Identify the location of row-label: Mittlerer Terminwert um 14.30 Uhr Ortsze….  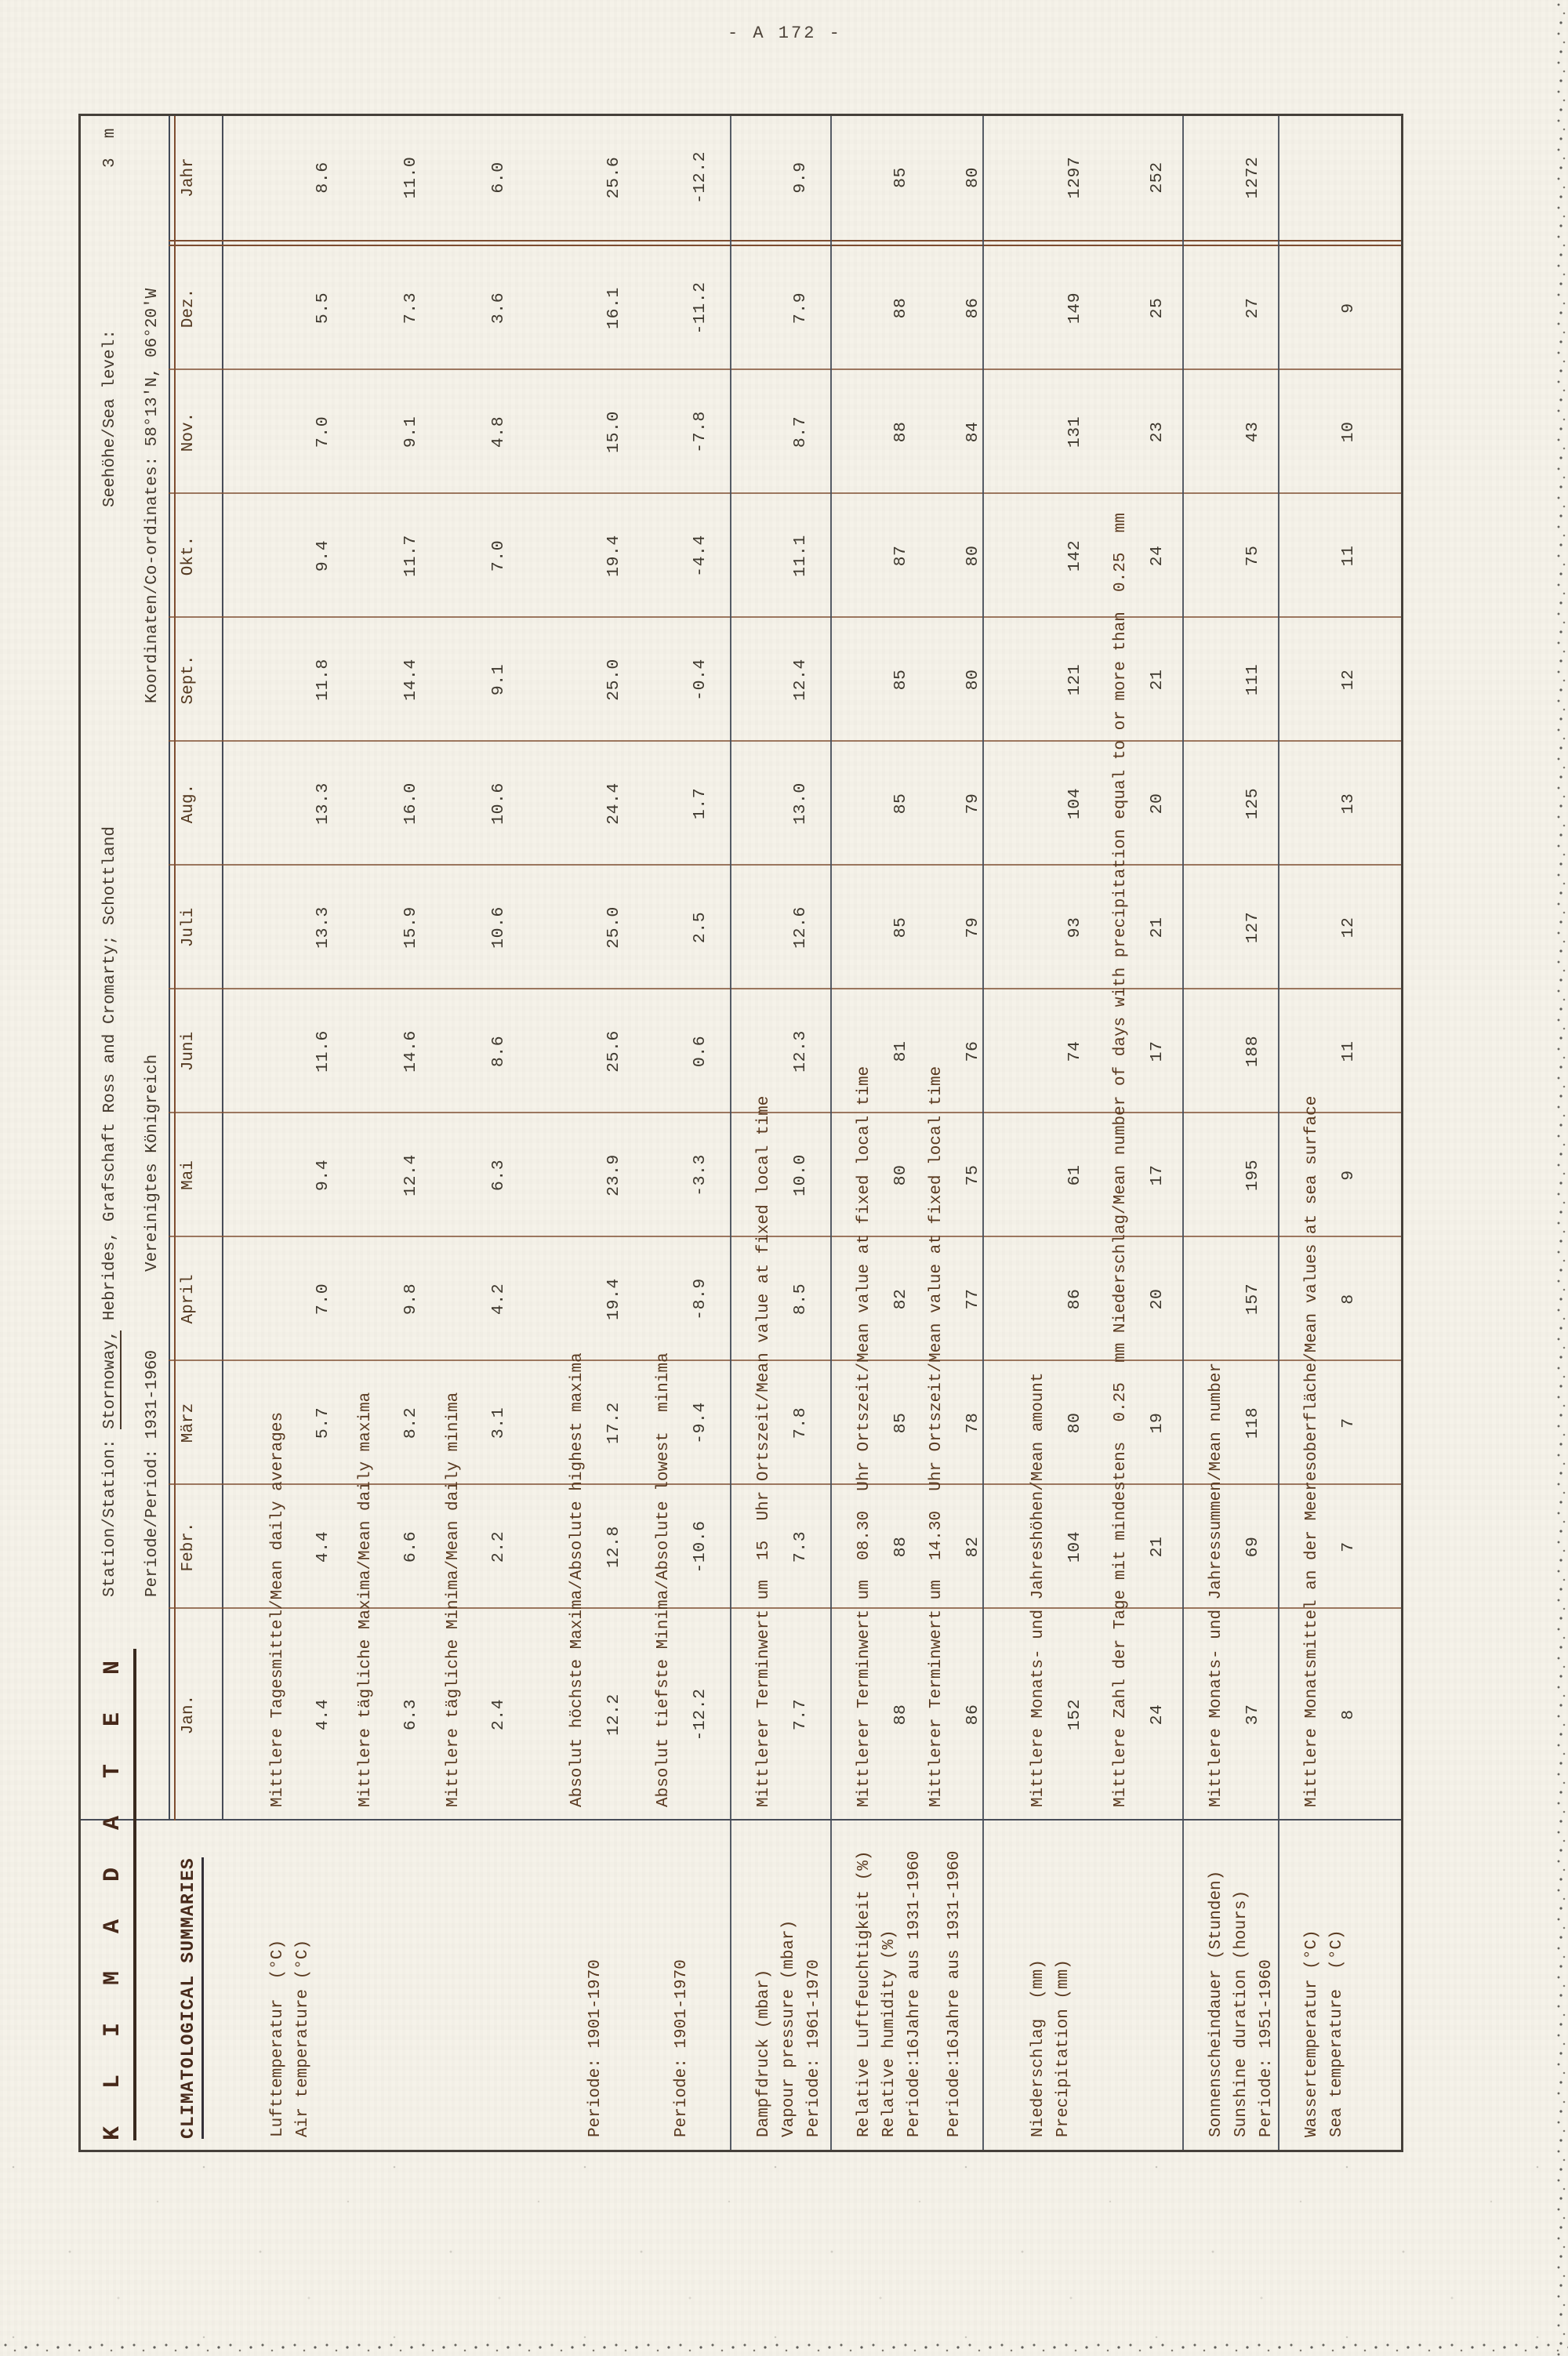
(936, 1436).